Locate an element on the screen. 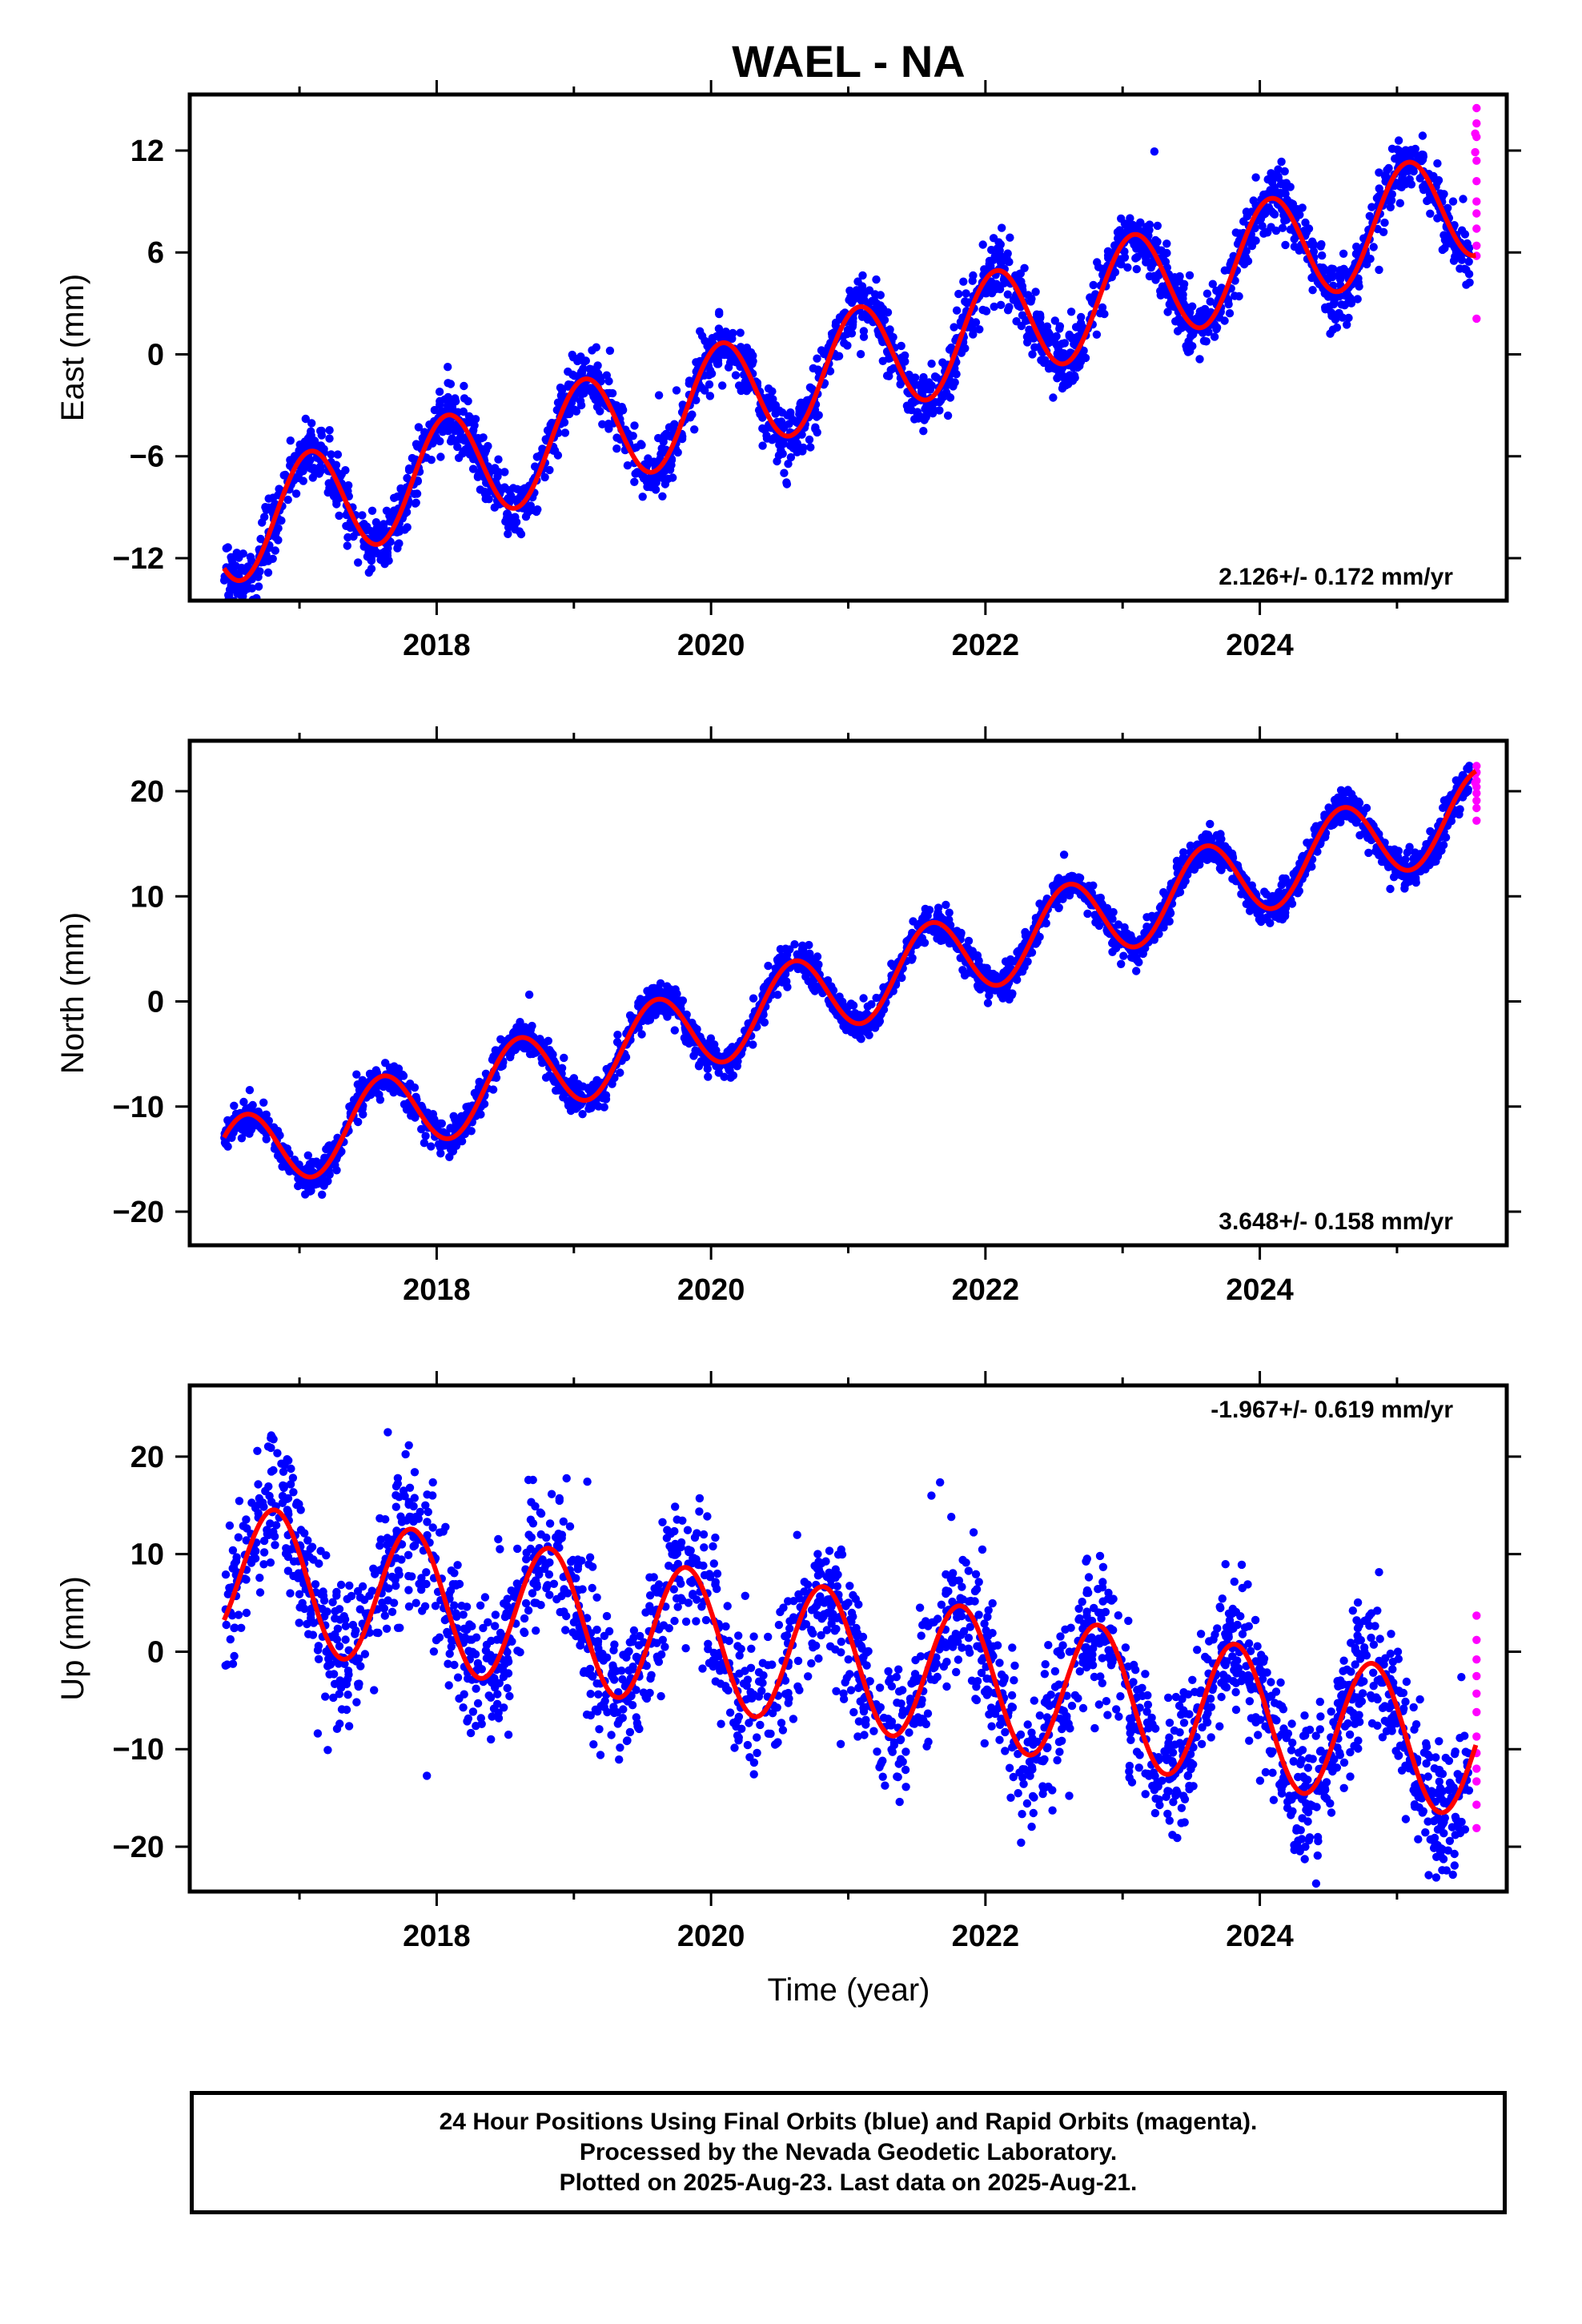 The width and height of the screenshot is (1582, 2324). y-tick-label: 12 is located at coordinates (147, 151).